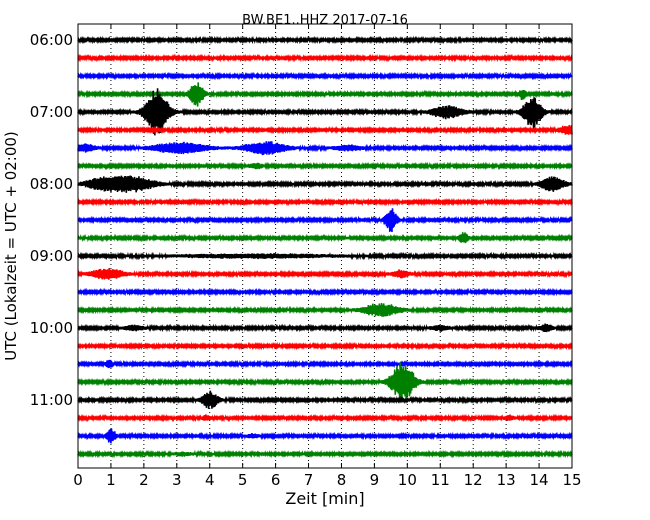 The image size is (650, 520). Describe the element at coordinates (78, 480) in the screenshot. I see `x-tick-label: 0` at that location.